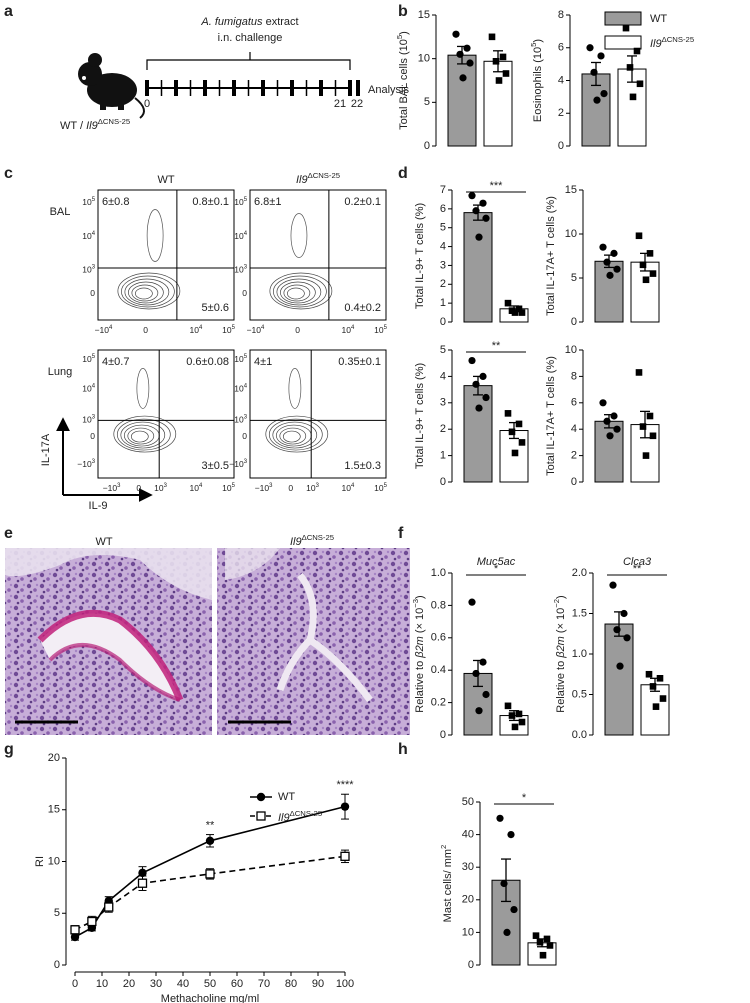 This screenshot has width=750, height=1003. Describe the element at coordinates (443, 265) in the screenshot. I see `y-tick-label: 3` at that location.